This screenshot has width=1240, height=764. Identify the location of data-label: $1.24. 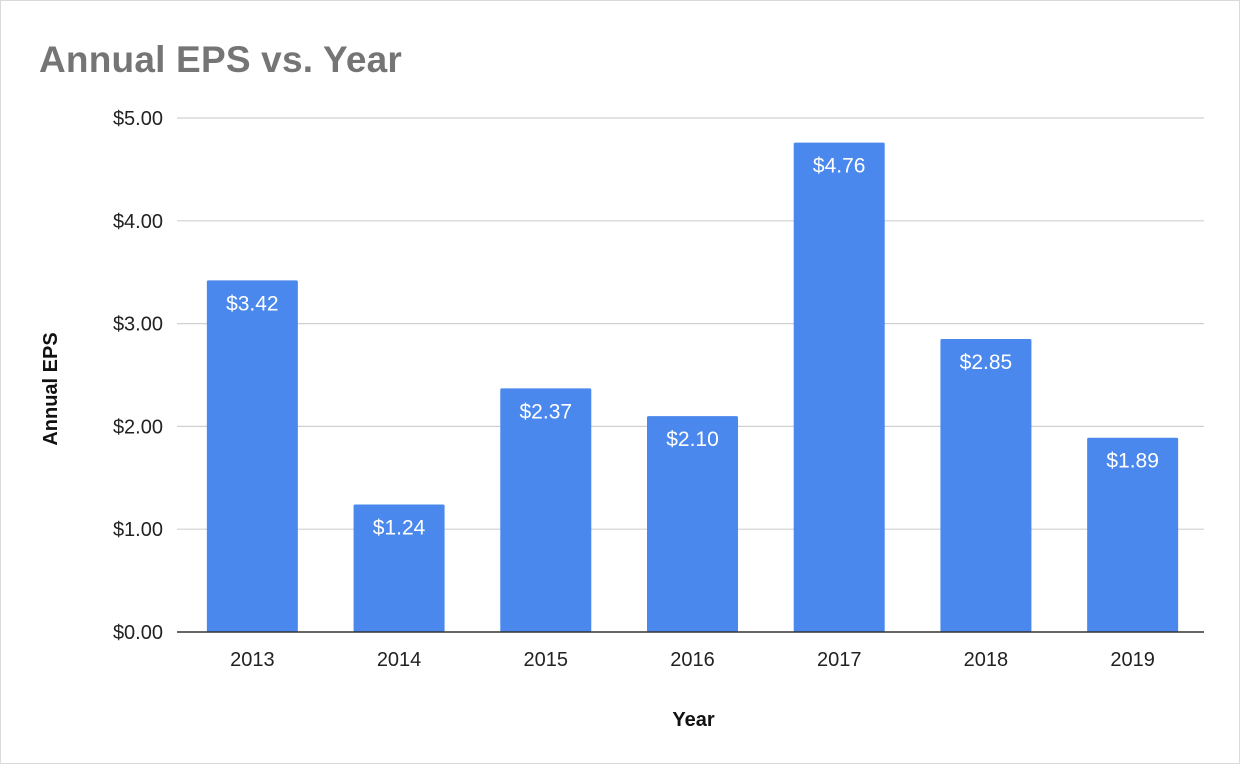
(399, 528).